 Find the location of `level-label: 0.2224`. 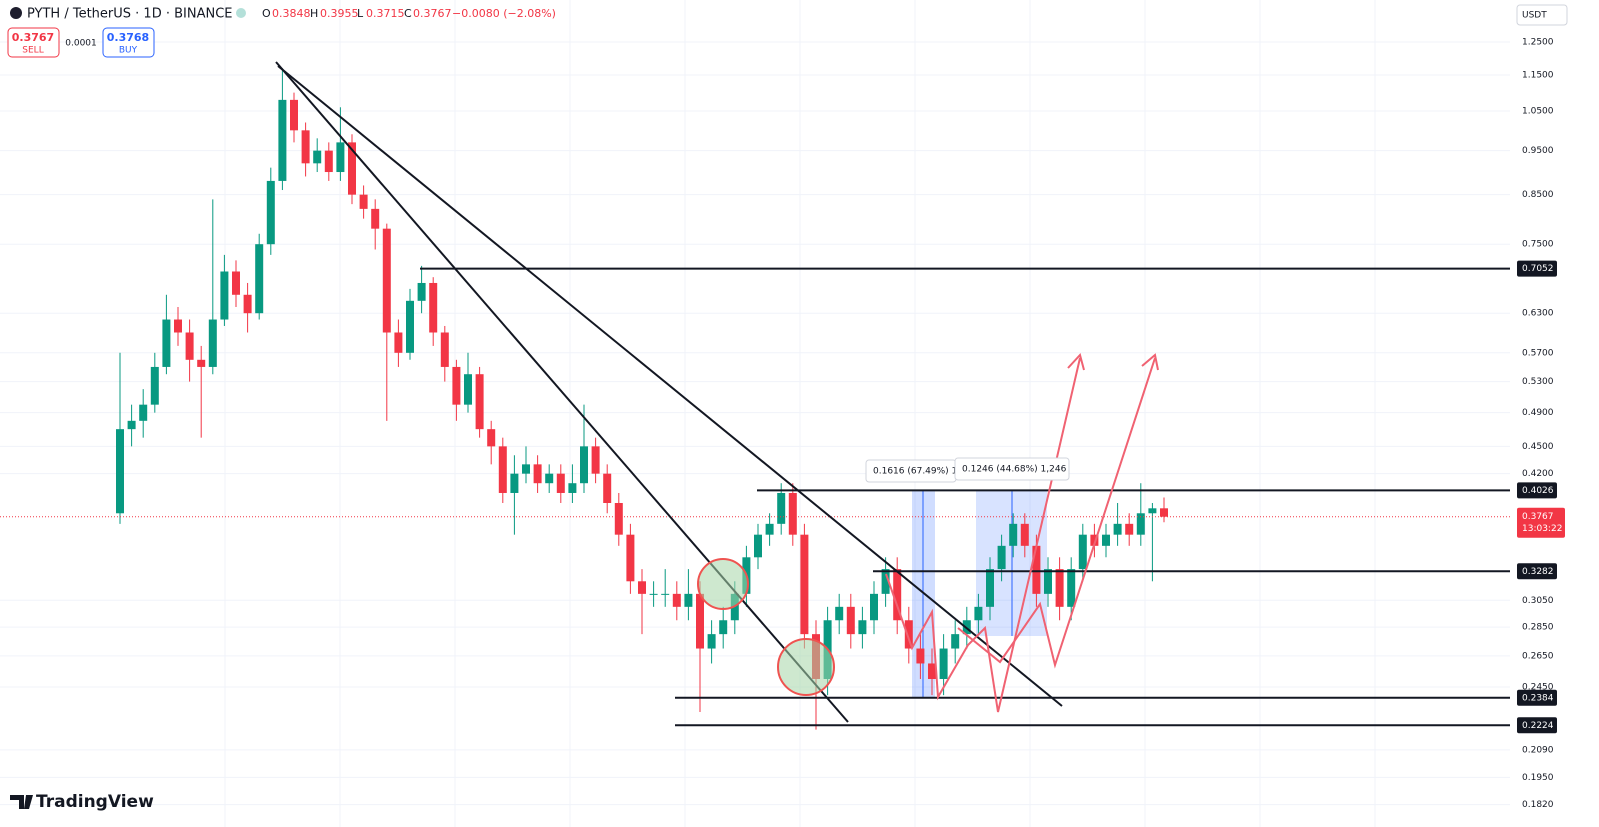

level-label: 0.2224 is located at coordinates (1538, 726).